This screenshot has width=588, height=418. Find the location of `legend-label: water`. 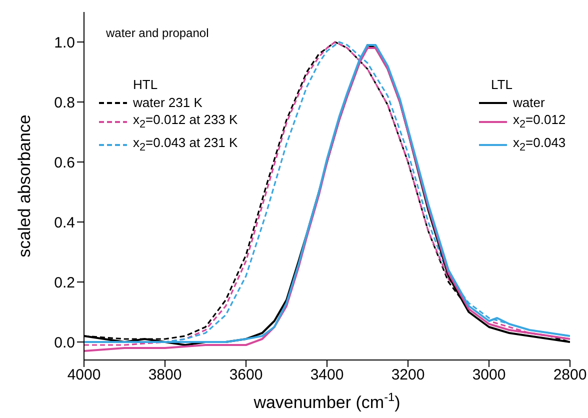

legend-label: water is located at coordinates (529, 102).